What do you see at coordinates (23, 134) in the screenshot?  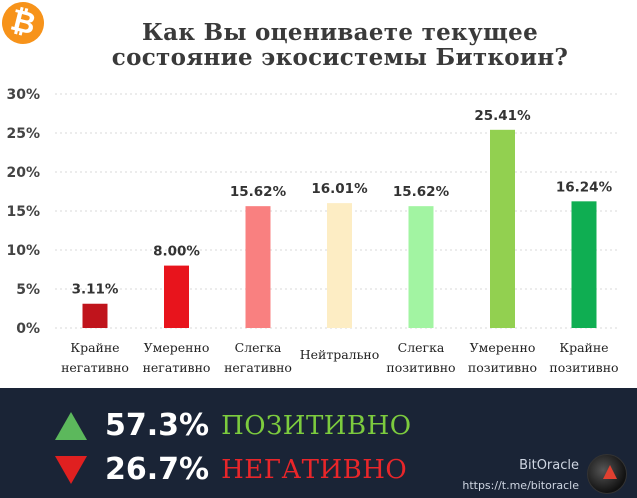 I see `y-tick-label: 25%` at bounding box center [23, 134].